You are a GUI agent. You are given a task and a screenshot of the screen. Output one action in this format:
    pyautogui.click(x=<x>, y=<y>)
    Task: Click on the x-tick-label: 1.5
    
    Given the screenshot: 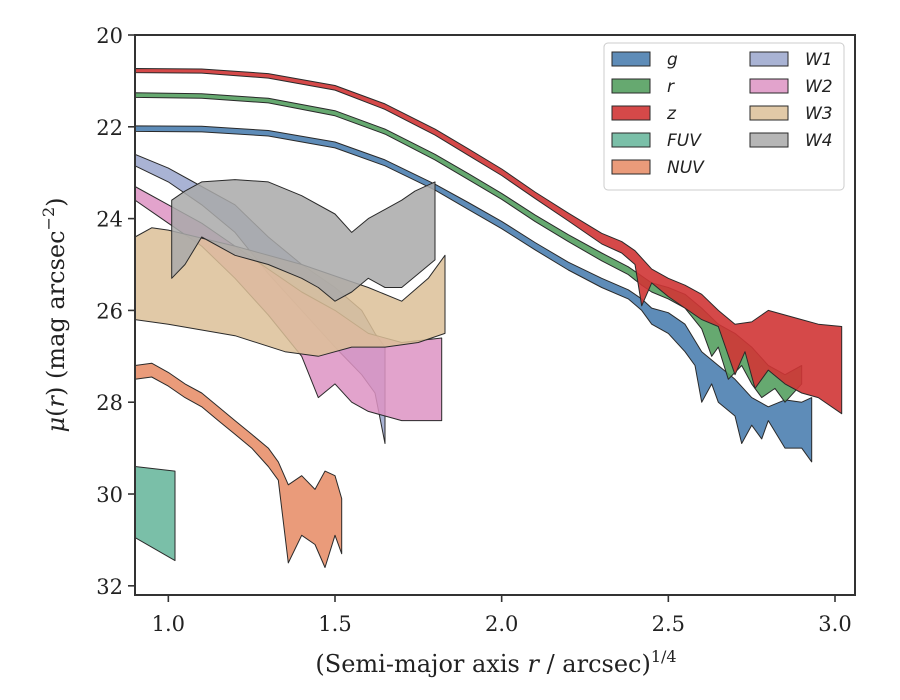 What is the action you would take?
    pyautogui.click(x=334, y=624)
    